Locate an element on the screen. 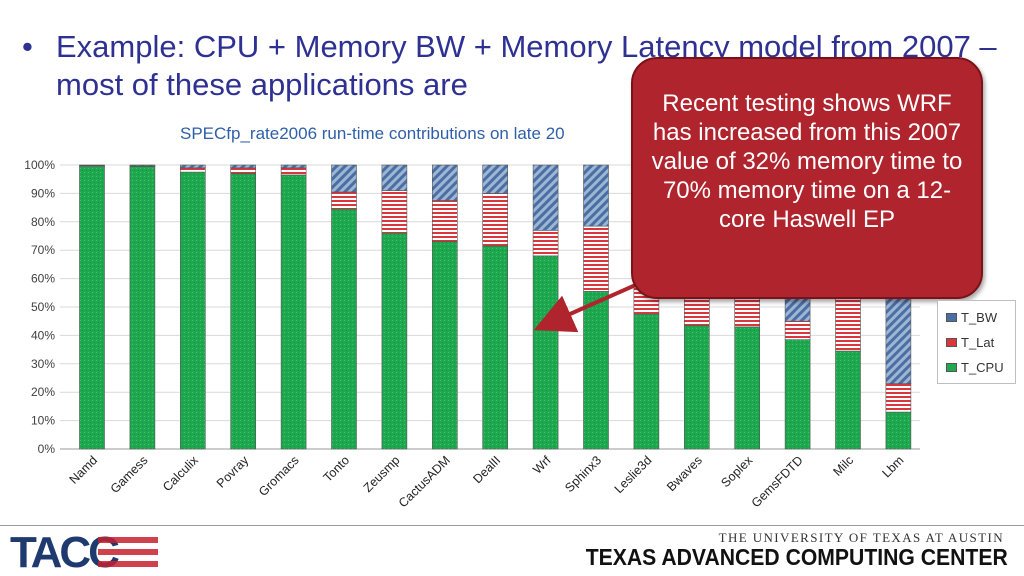 The image size is (1024, 576). y-tick-label: 70% is located at coordinates (43, 250).